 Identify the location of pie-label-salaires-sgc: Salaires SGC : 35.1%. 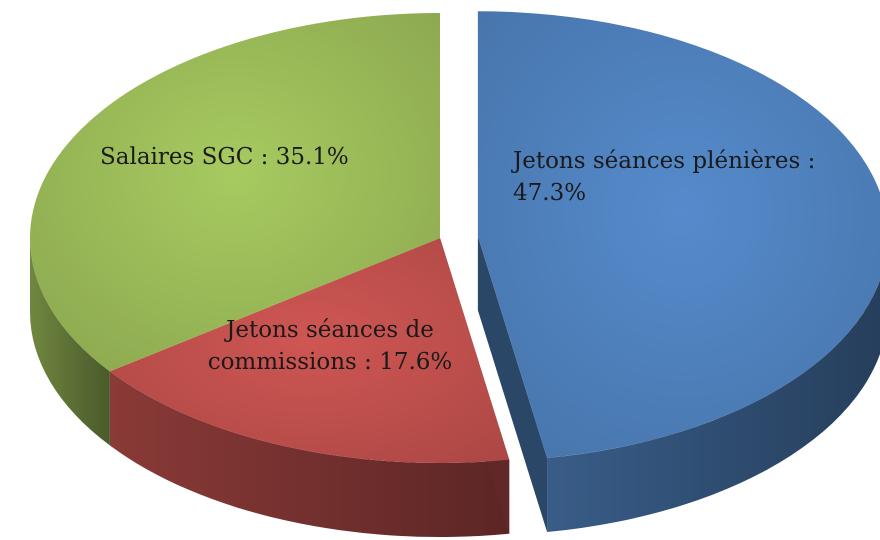
(224, 157).